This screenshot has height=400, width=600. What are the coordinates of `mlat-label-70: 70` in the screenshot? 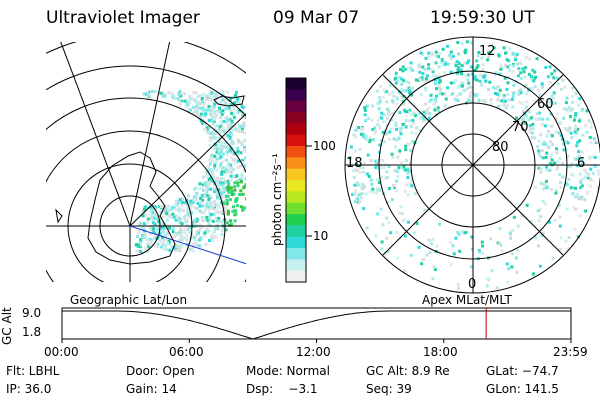 It's located at (520, 127).